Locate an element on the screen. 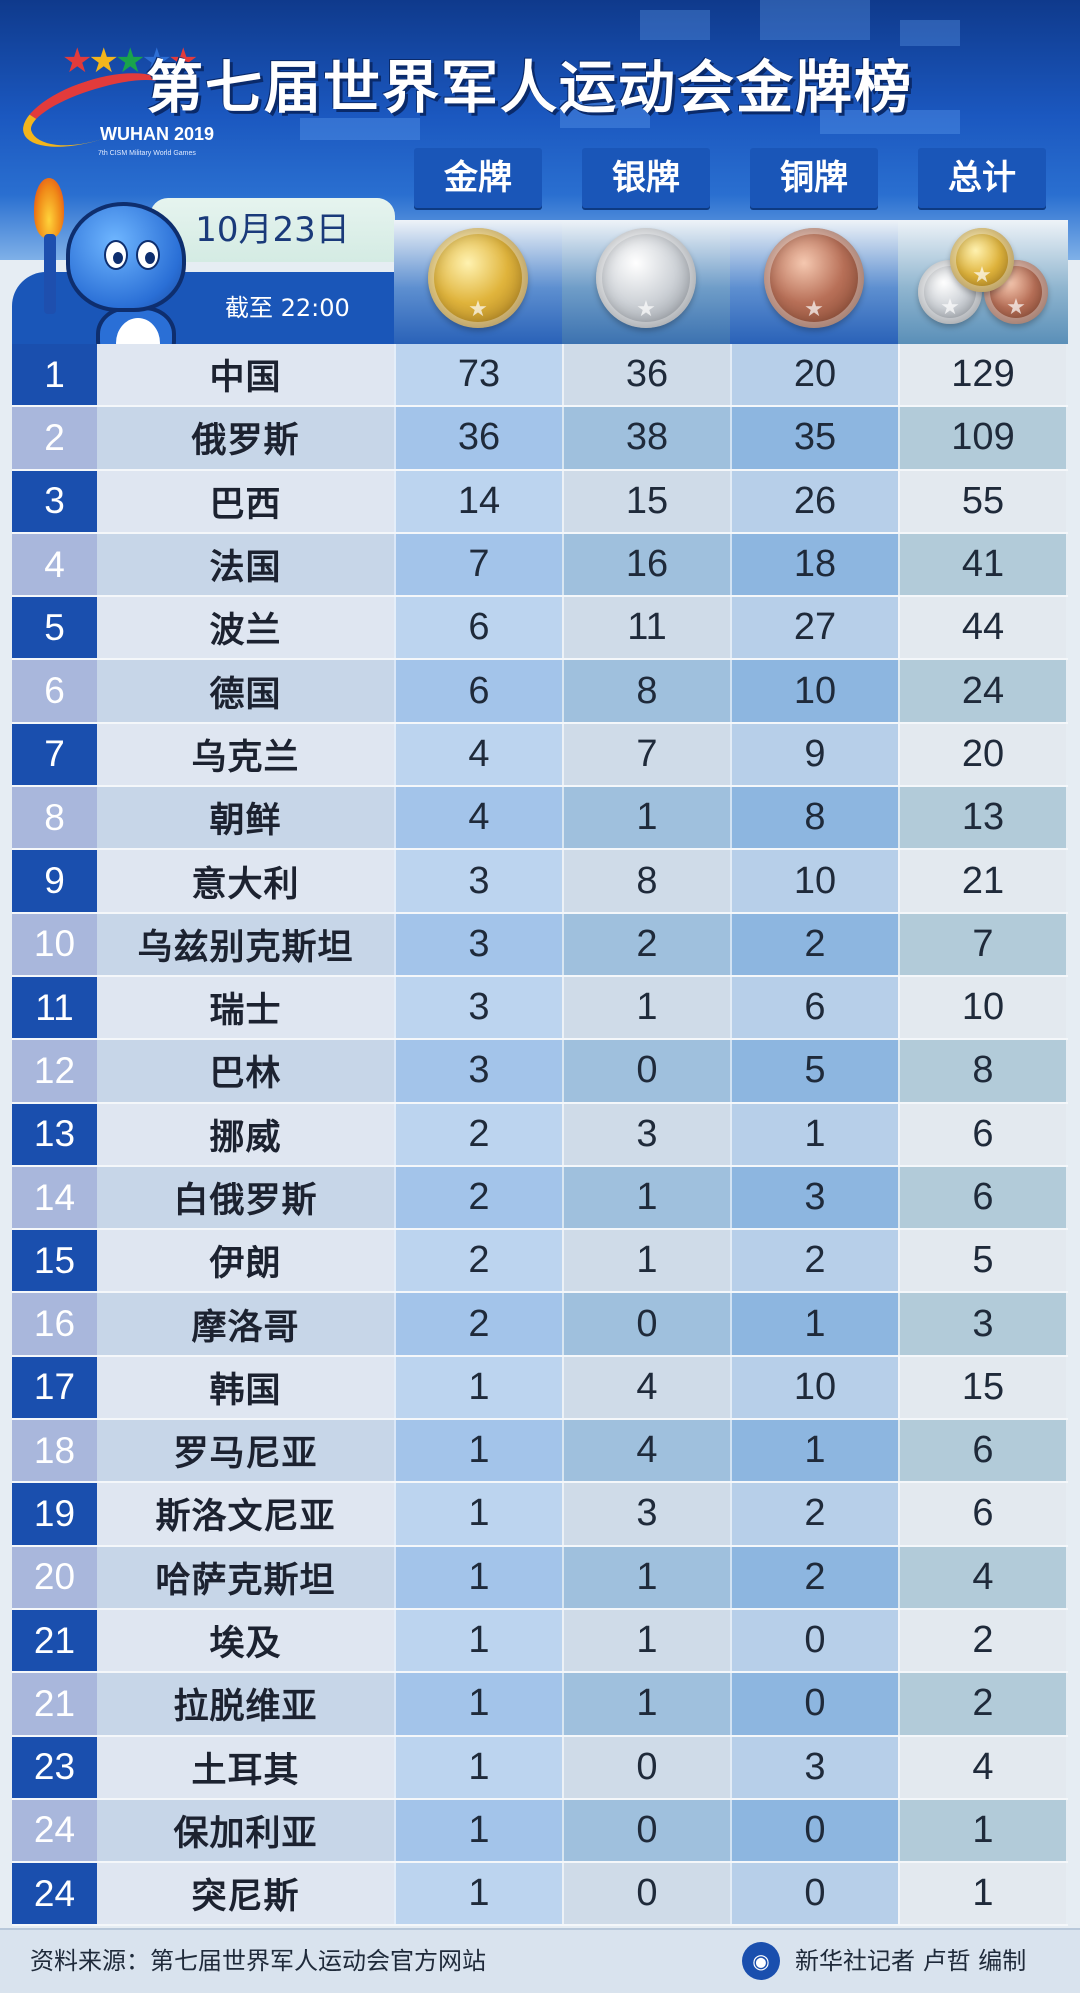  bronze-medal-cell is located at coordinates (814, 282).